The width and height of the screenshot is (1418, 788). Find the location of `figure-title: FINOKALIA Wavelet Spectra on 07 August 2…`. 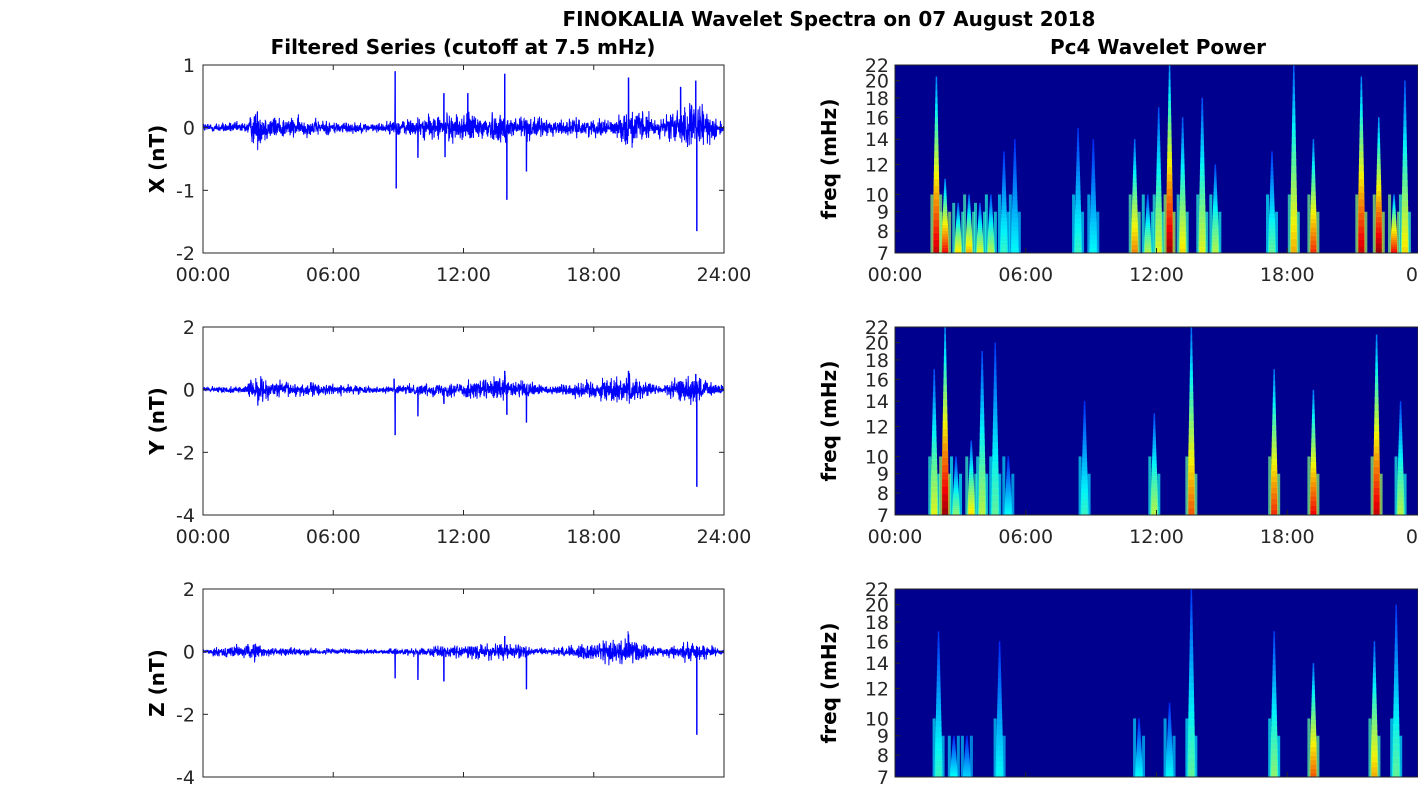

figure-title: FINOKALIA Wavelet Spectra on 07 August 2… is located at coordinates (829, 19).